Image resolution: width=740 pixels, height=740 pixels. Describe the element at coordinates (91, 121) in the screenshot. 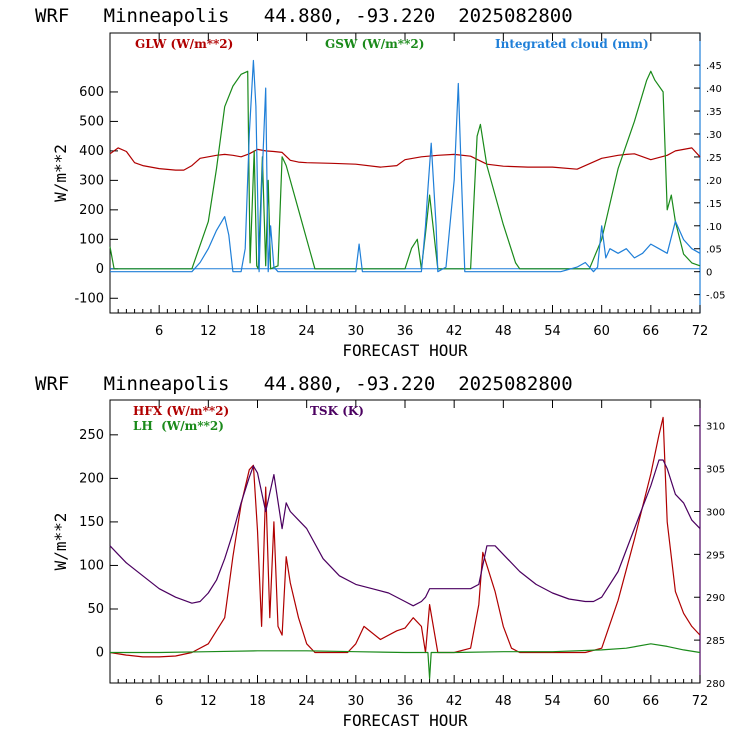

I see `panel1-ytick-label: 500` at that location.